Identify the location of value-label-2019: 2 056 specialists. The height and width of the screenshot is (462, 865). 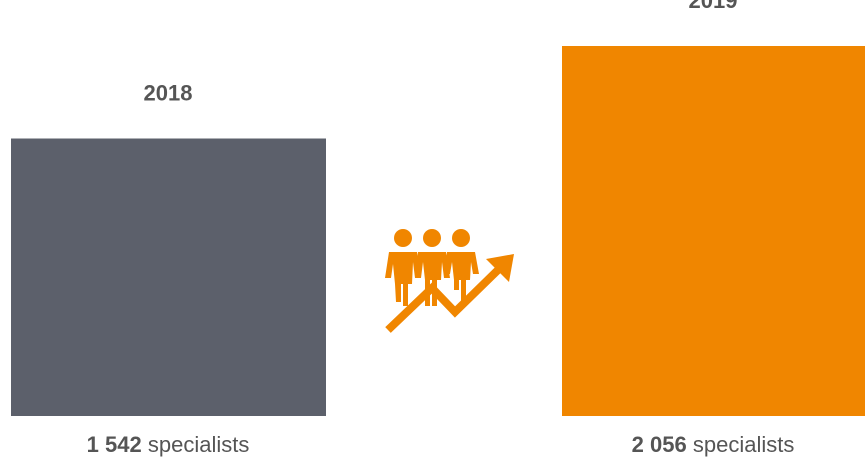
(713, 444).